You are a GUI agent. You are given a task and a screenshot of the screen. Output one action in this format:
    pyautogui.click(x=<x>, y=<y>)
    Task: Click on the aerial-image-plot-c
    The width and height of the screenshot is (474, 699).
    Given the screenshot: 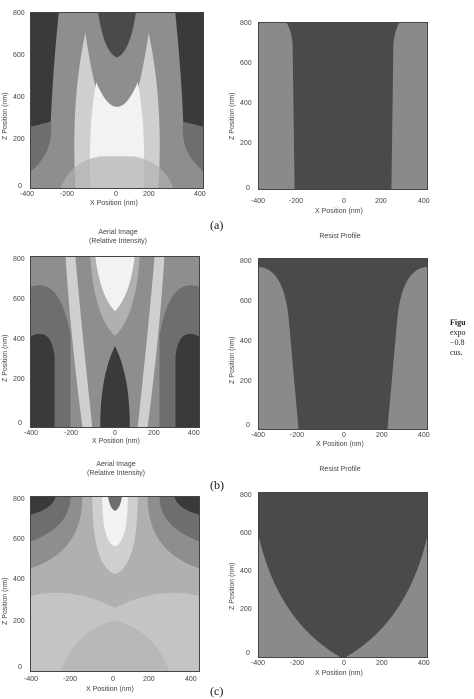 What is the action you would take?
    pyautogui.click(x=115, y=584)
    